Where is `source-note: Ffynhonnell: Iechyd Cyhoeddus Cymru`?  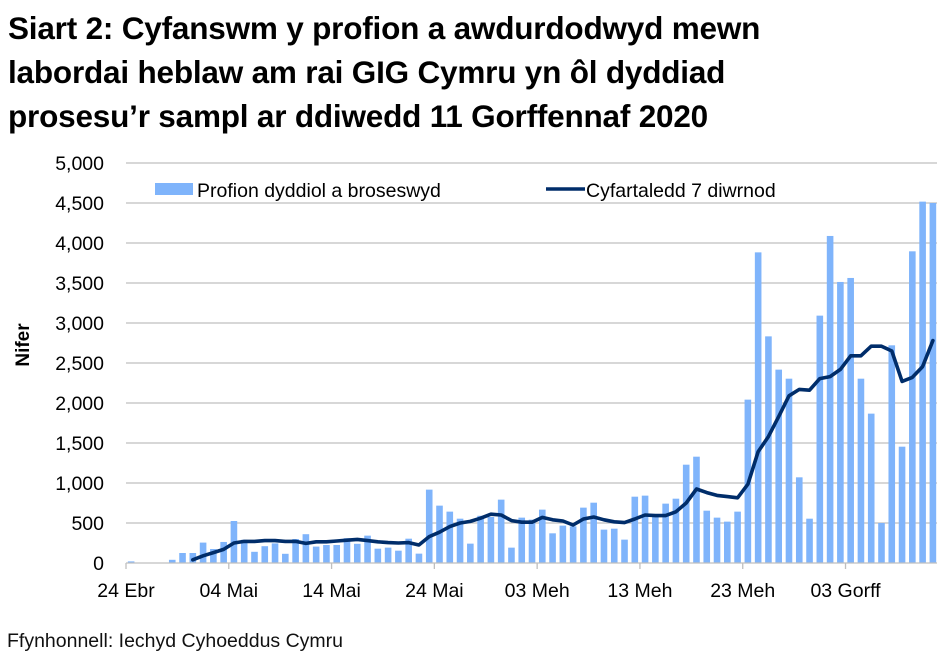 source-note: Ffynhonnell: Iechyd Cyhoeddus Cymru is located at coordinates (175, 641).